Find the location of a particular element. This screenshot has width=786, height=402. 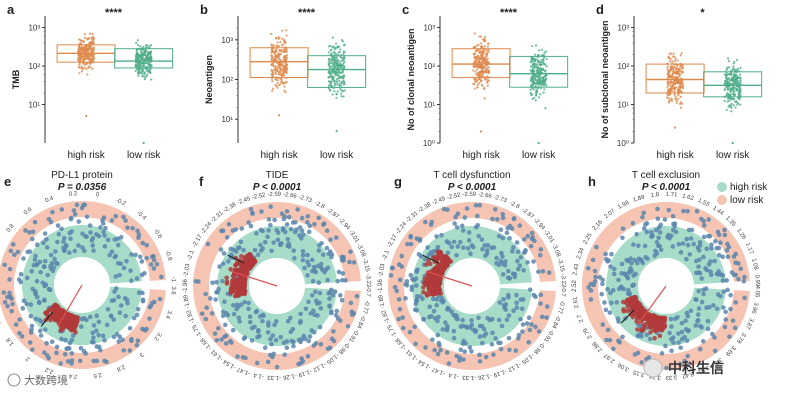

y-tick-label: 10³ is located at coordinates (429, 28).